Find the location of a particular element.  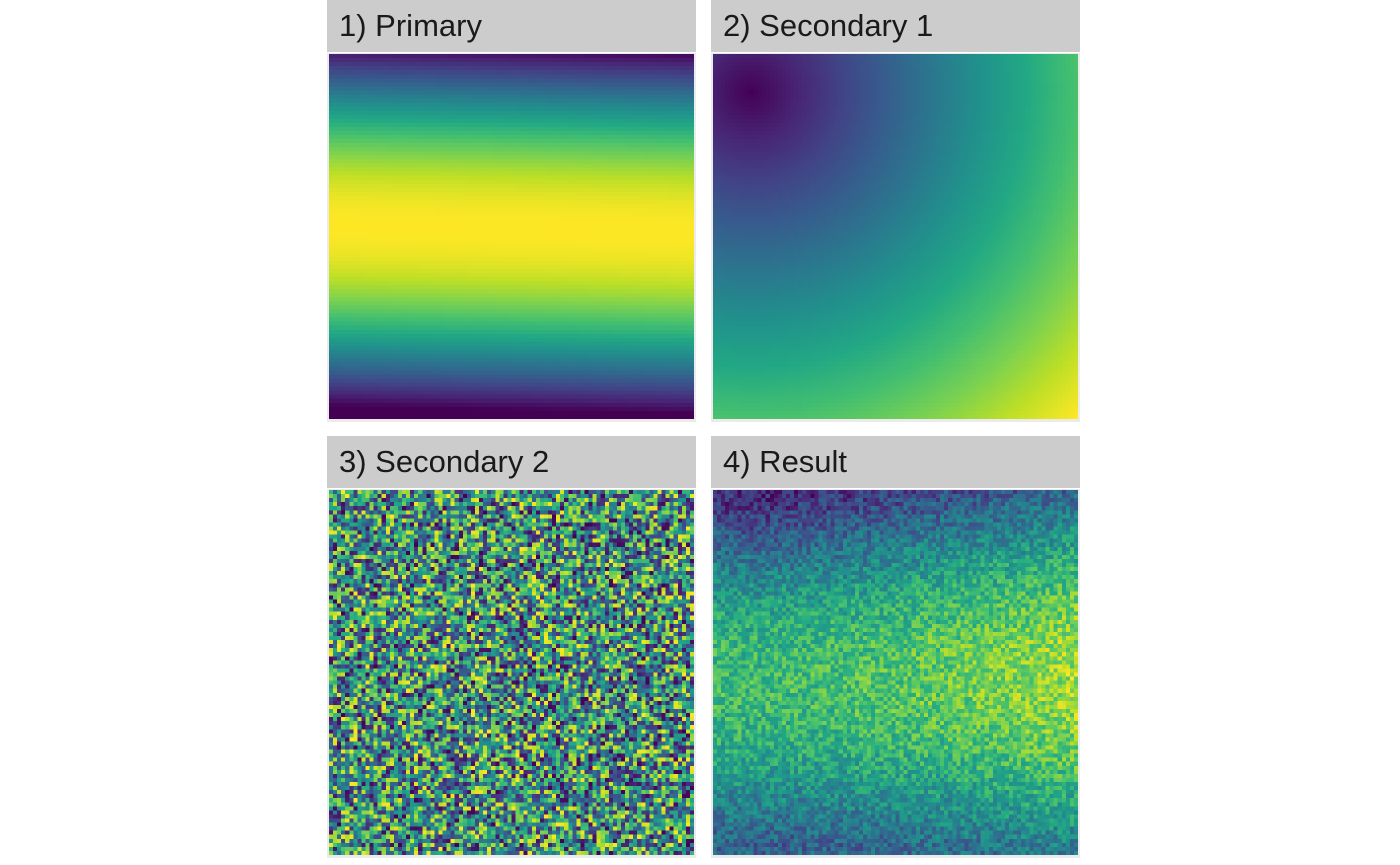

heatmap-primary is located at coordinates (511, 236).